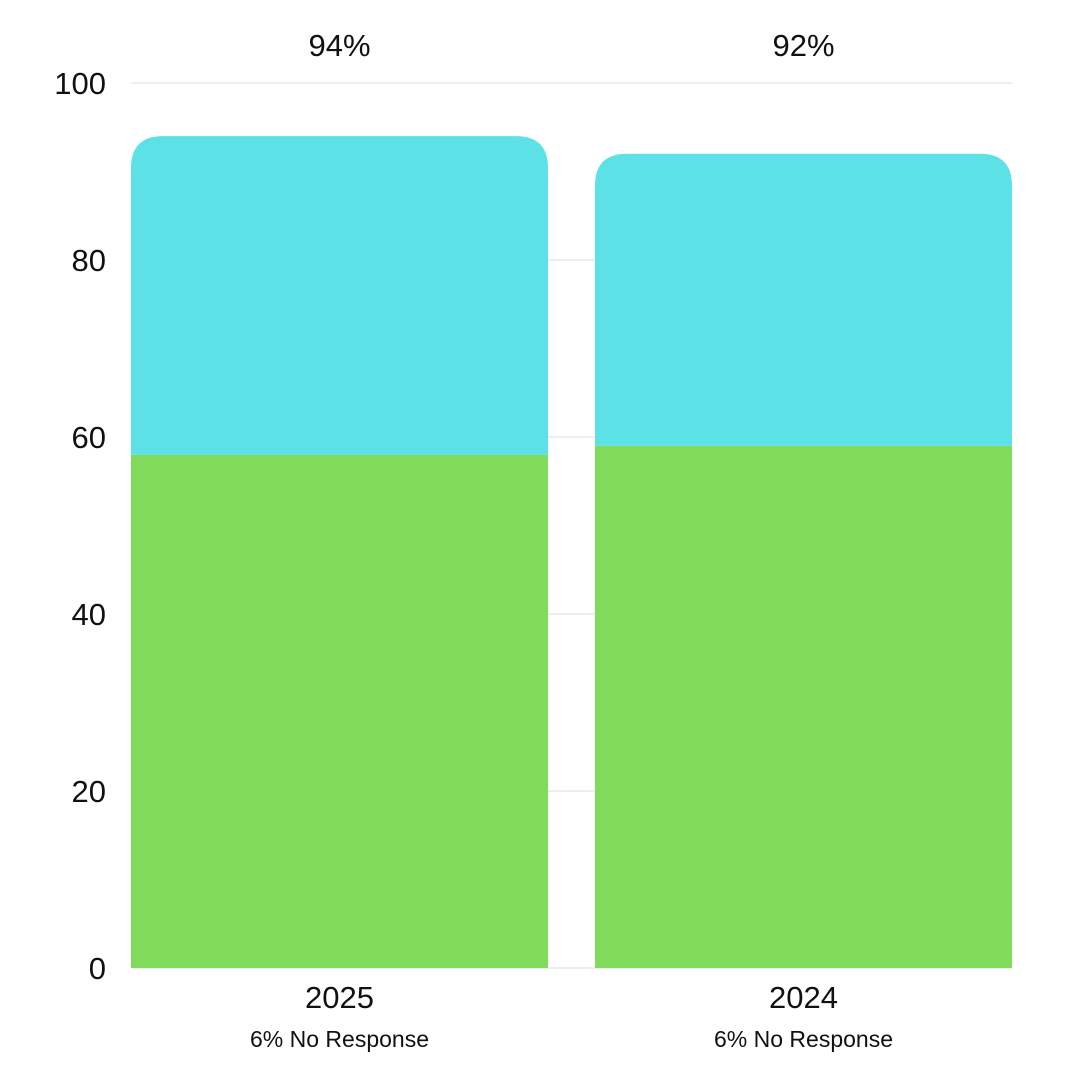 Image resolution: width=1080 pixels, height=1080 pixels. Describe the element at coordinates (80, 83) in the screenshot. I see `y-tick-label: 100` at that location.